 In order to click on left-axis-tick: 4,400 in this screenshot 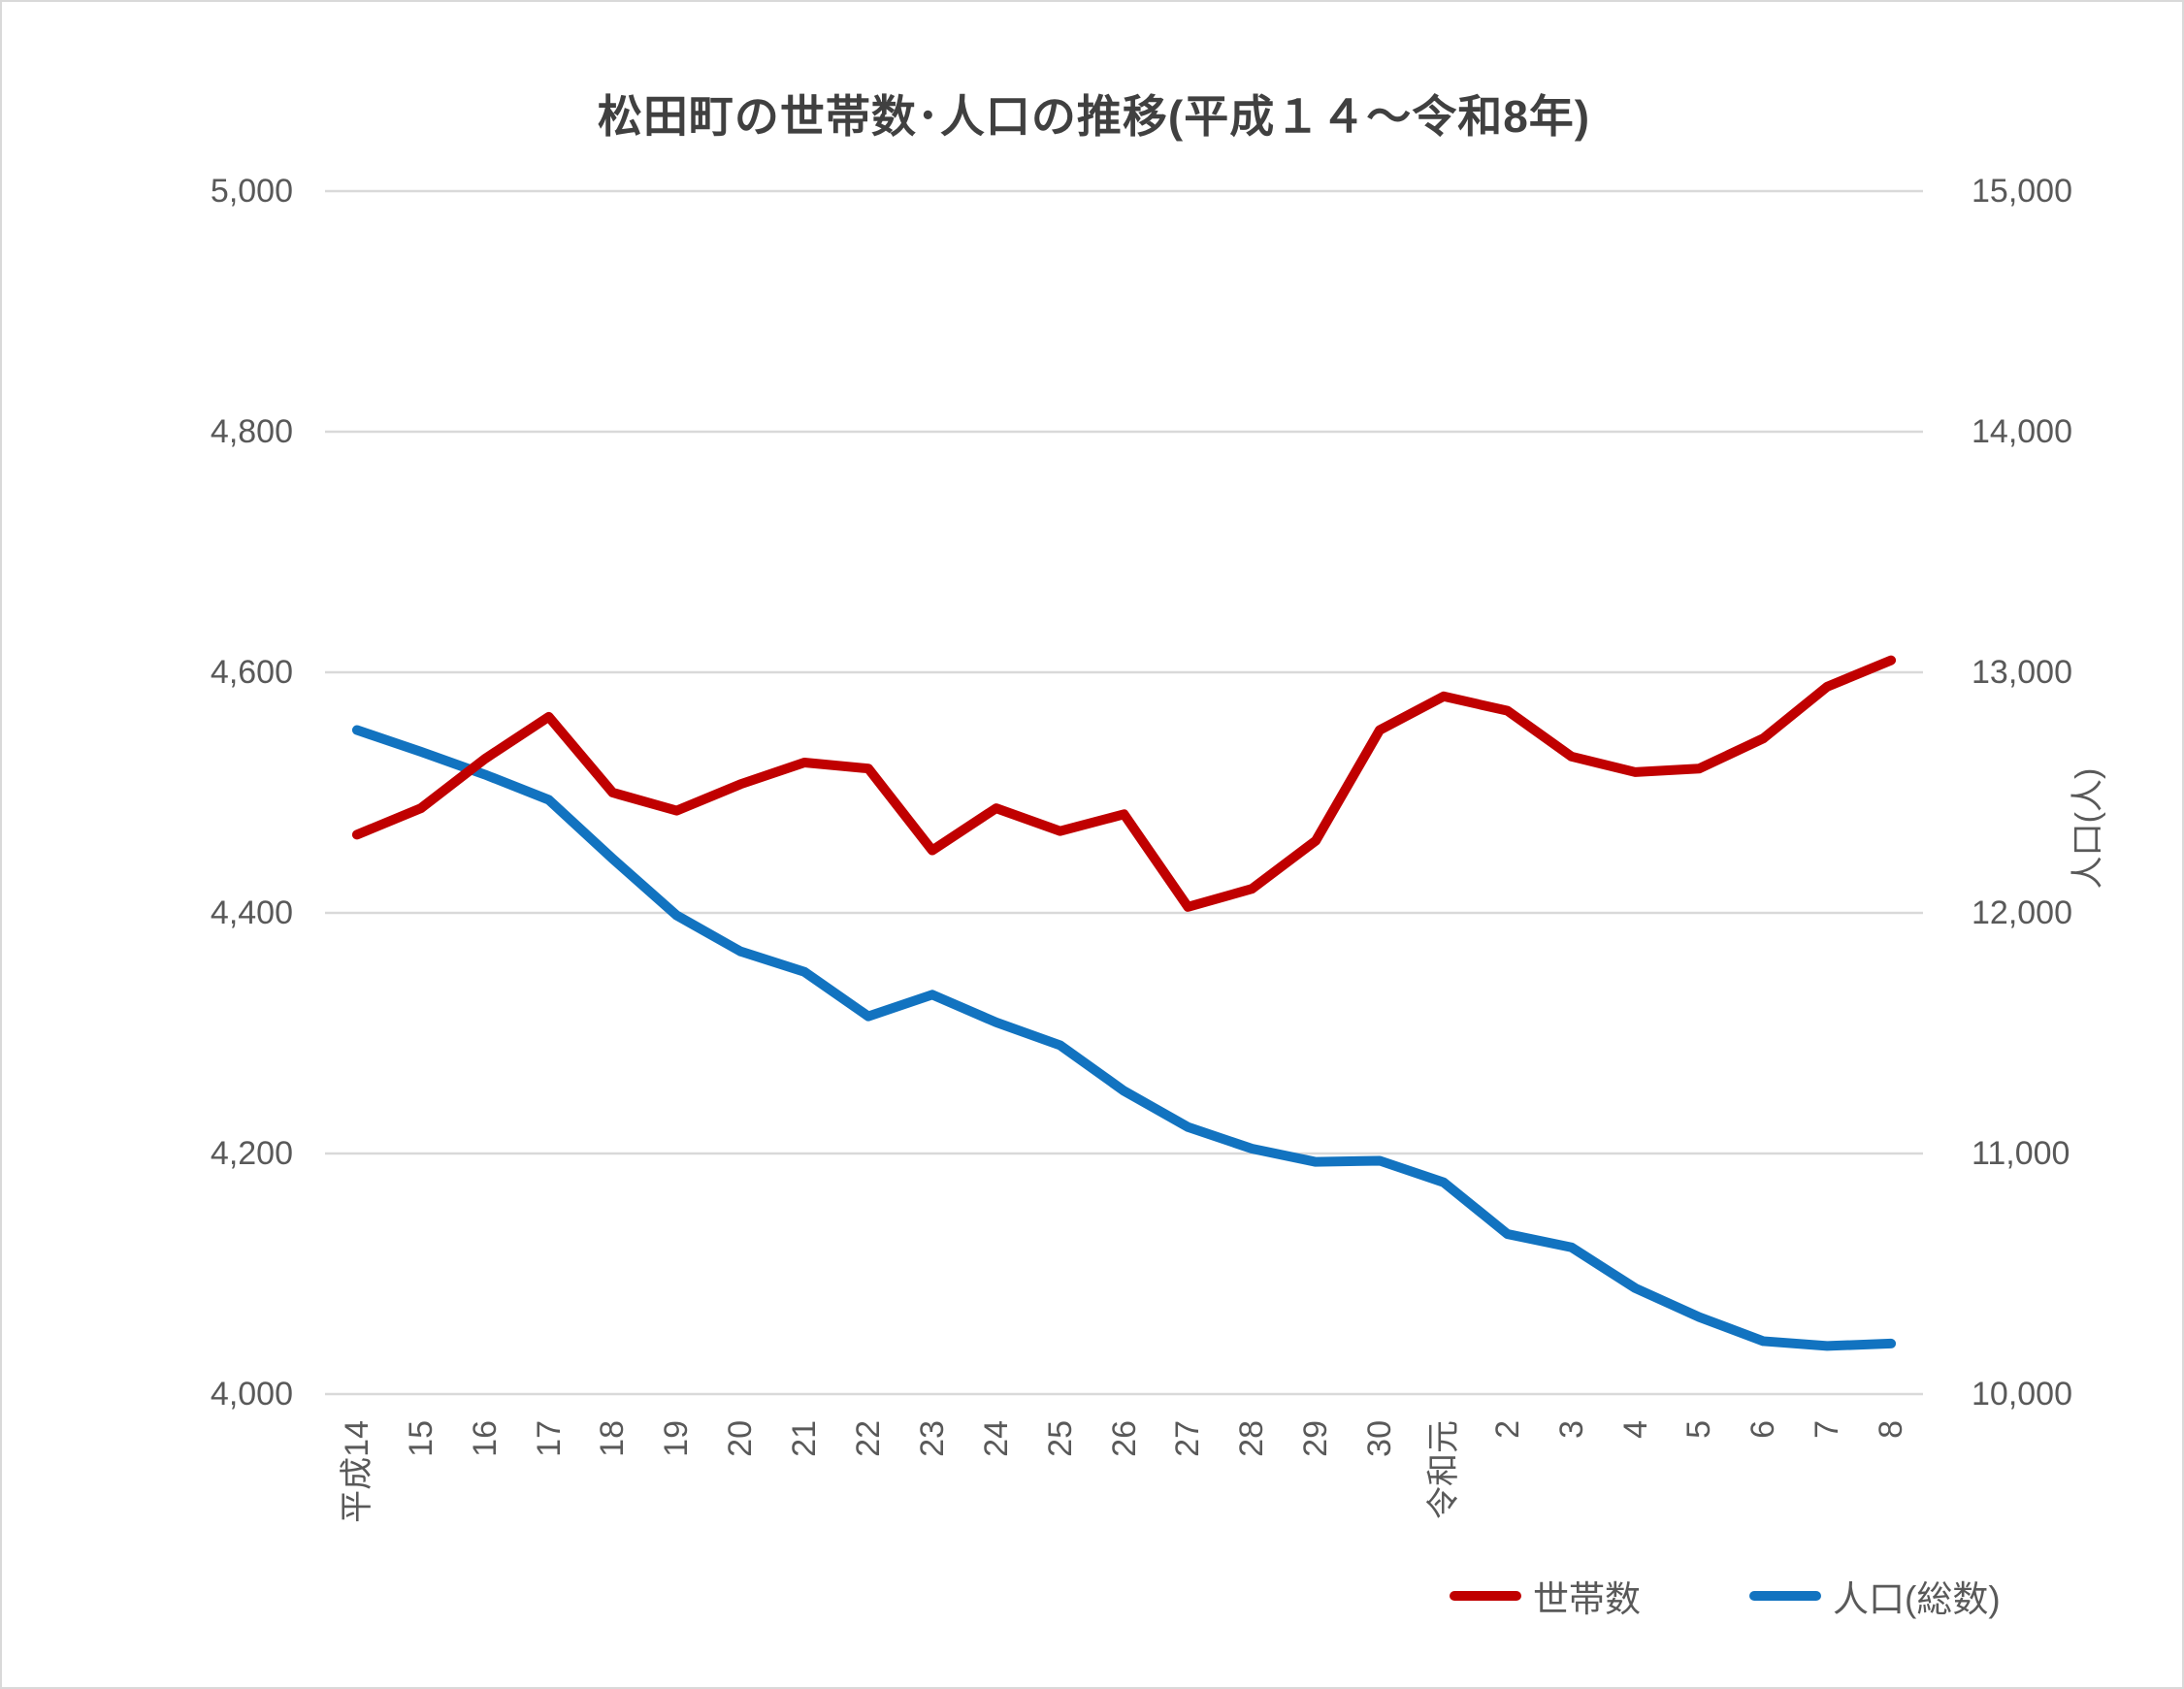, I will do `click(251, 912)`.